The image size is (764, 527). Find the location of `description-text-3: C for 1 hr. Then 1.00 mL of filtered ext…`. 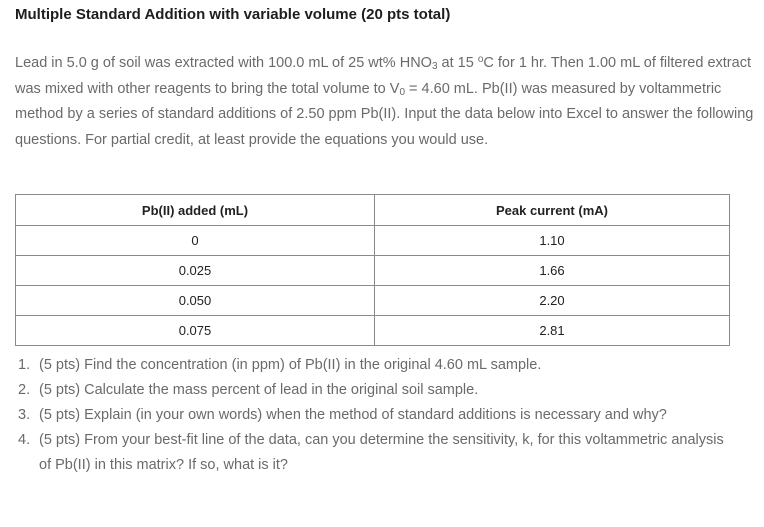

description-text-3: C for 1 hr. Then 1.00 mL of filtered ext… is located at coordinates (383, 76).